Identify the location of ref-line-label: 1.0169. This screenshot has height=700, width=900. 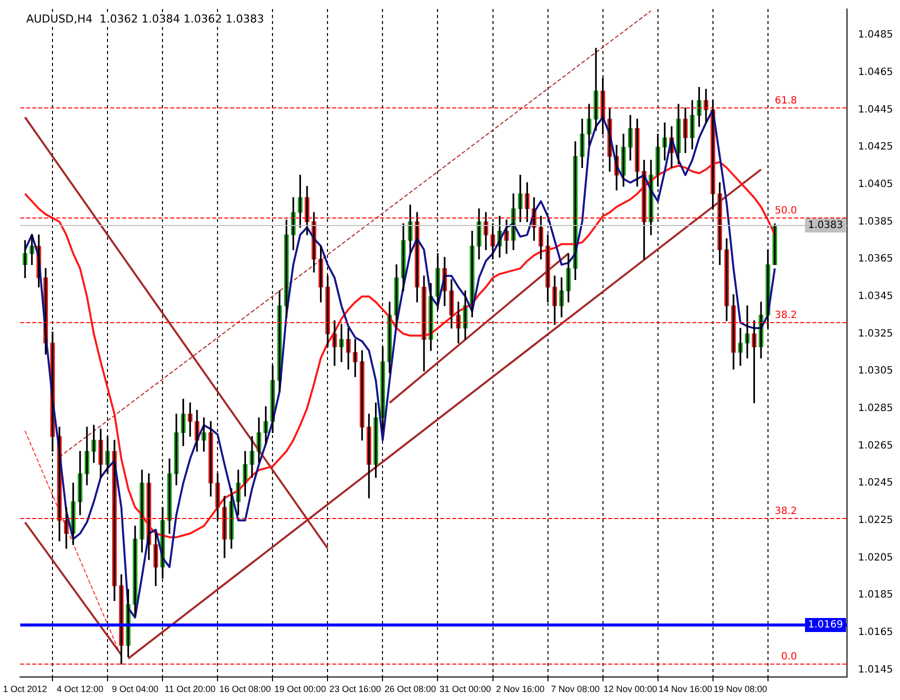
(826, 625).